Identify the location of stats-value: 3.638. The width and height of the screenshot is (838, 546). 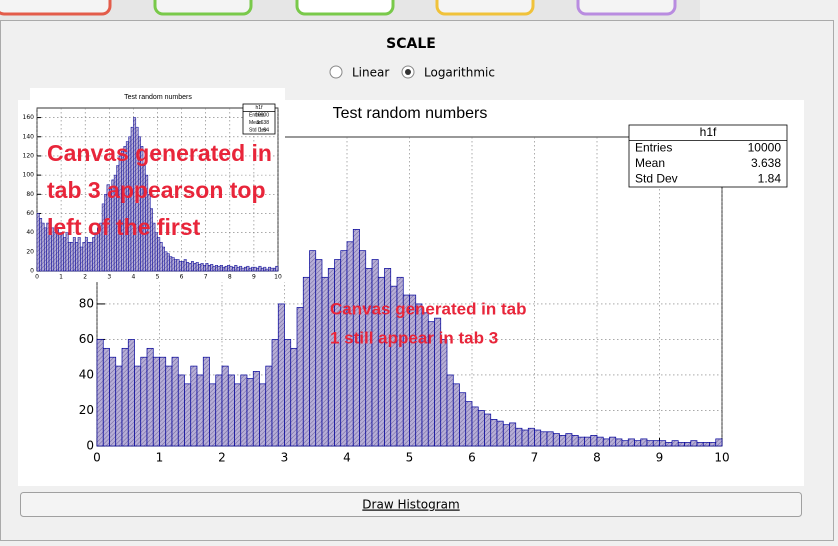
(766, 163).